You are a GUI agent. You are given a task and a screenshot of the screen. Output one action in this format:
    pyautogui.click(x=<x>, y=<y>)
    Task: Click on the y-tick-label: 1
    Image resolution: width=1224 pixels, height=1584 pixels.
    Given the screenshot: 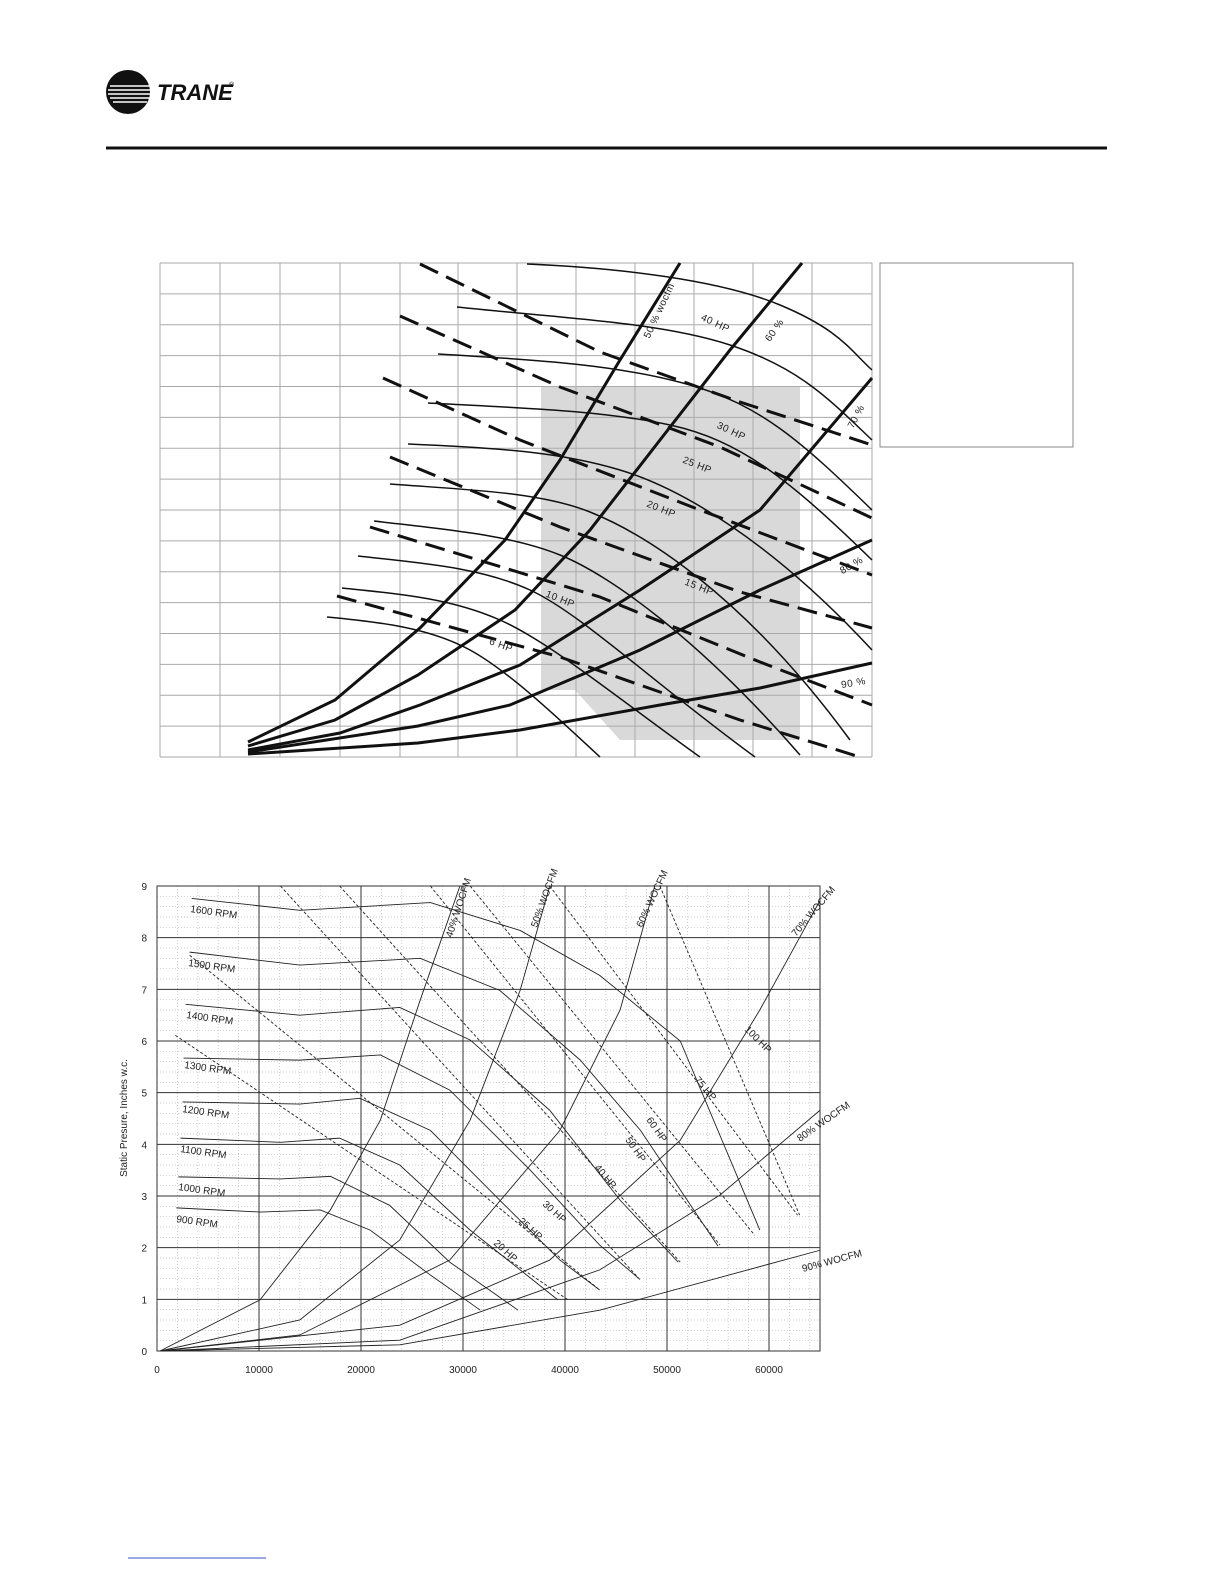 What is the action you would take?
    pyautogui.click(x=144, y=1300)
    